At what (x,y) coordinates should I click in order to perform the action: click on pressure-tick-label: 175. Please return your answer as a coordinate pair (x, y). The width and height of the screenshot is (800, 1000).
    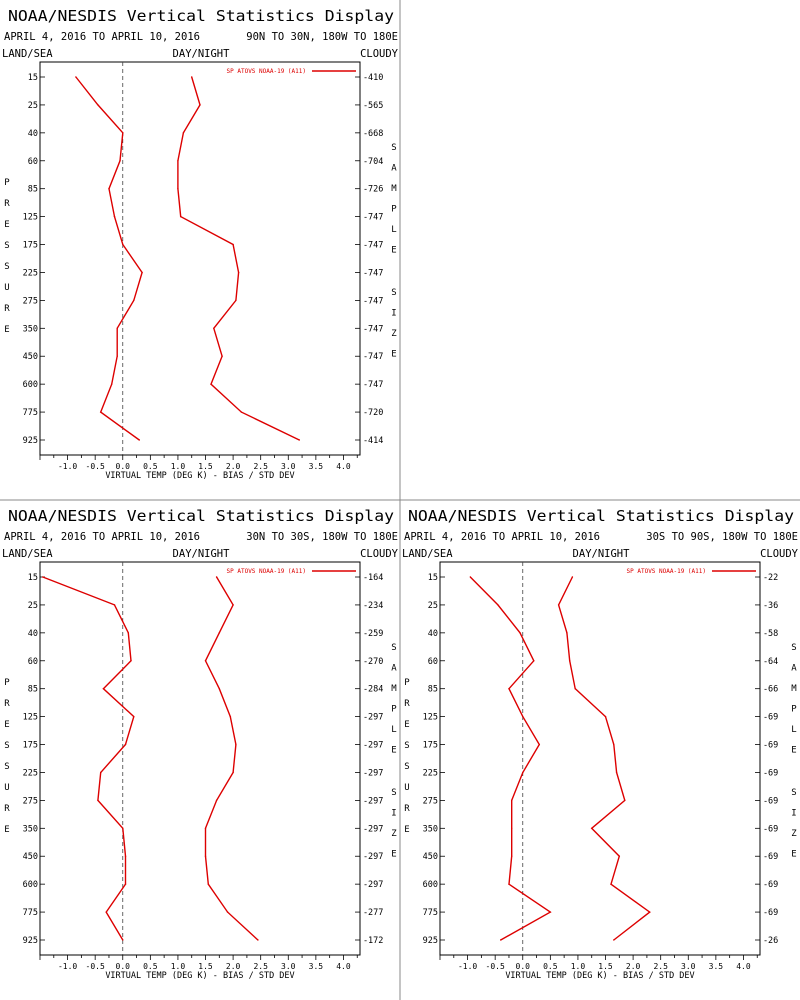
    Looking at the image, I should click on (430, 746).